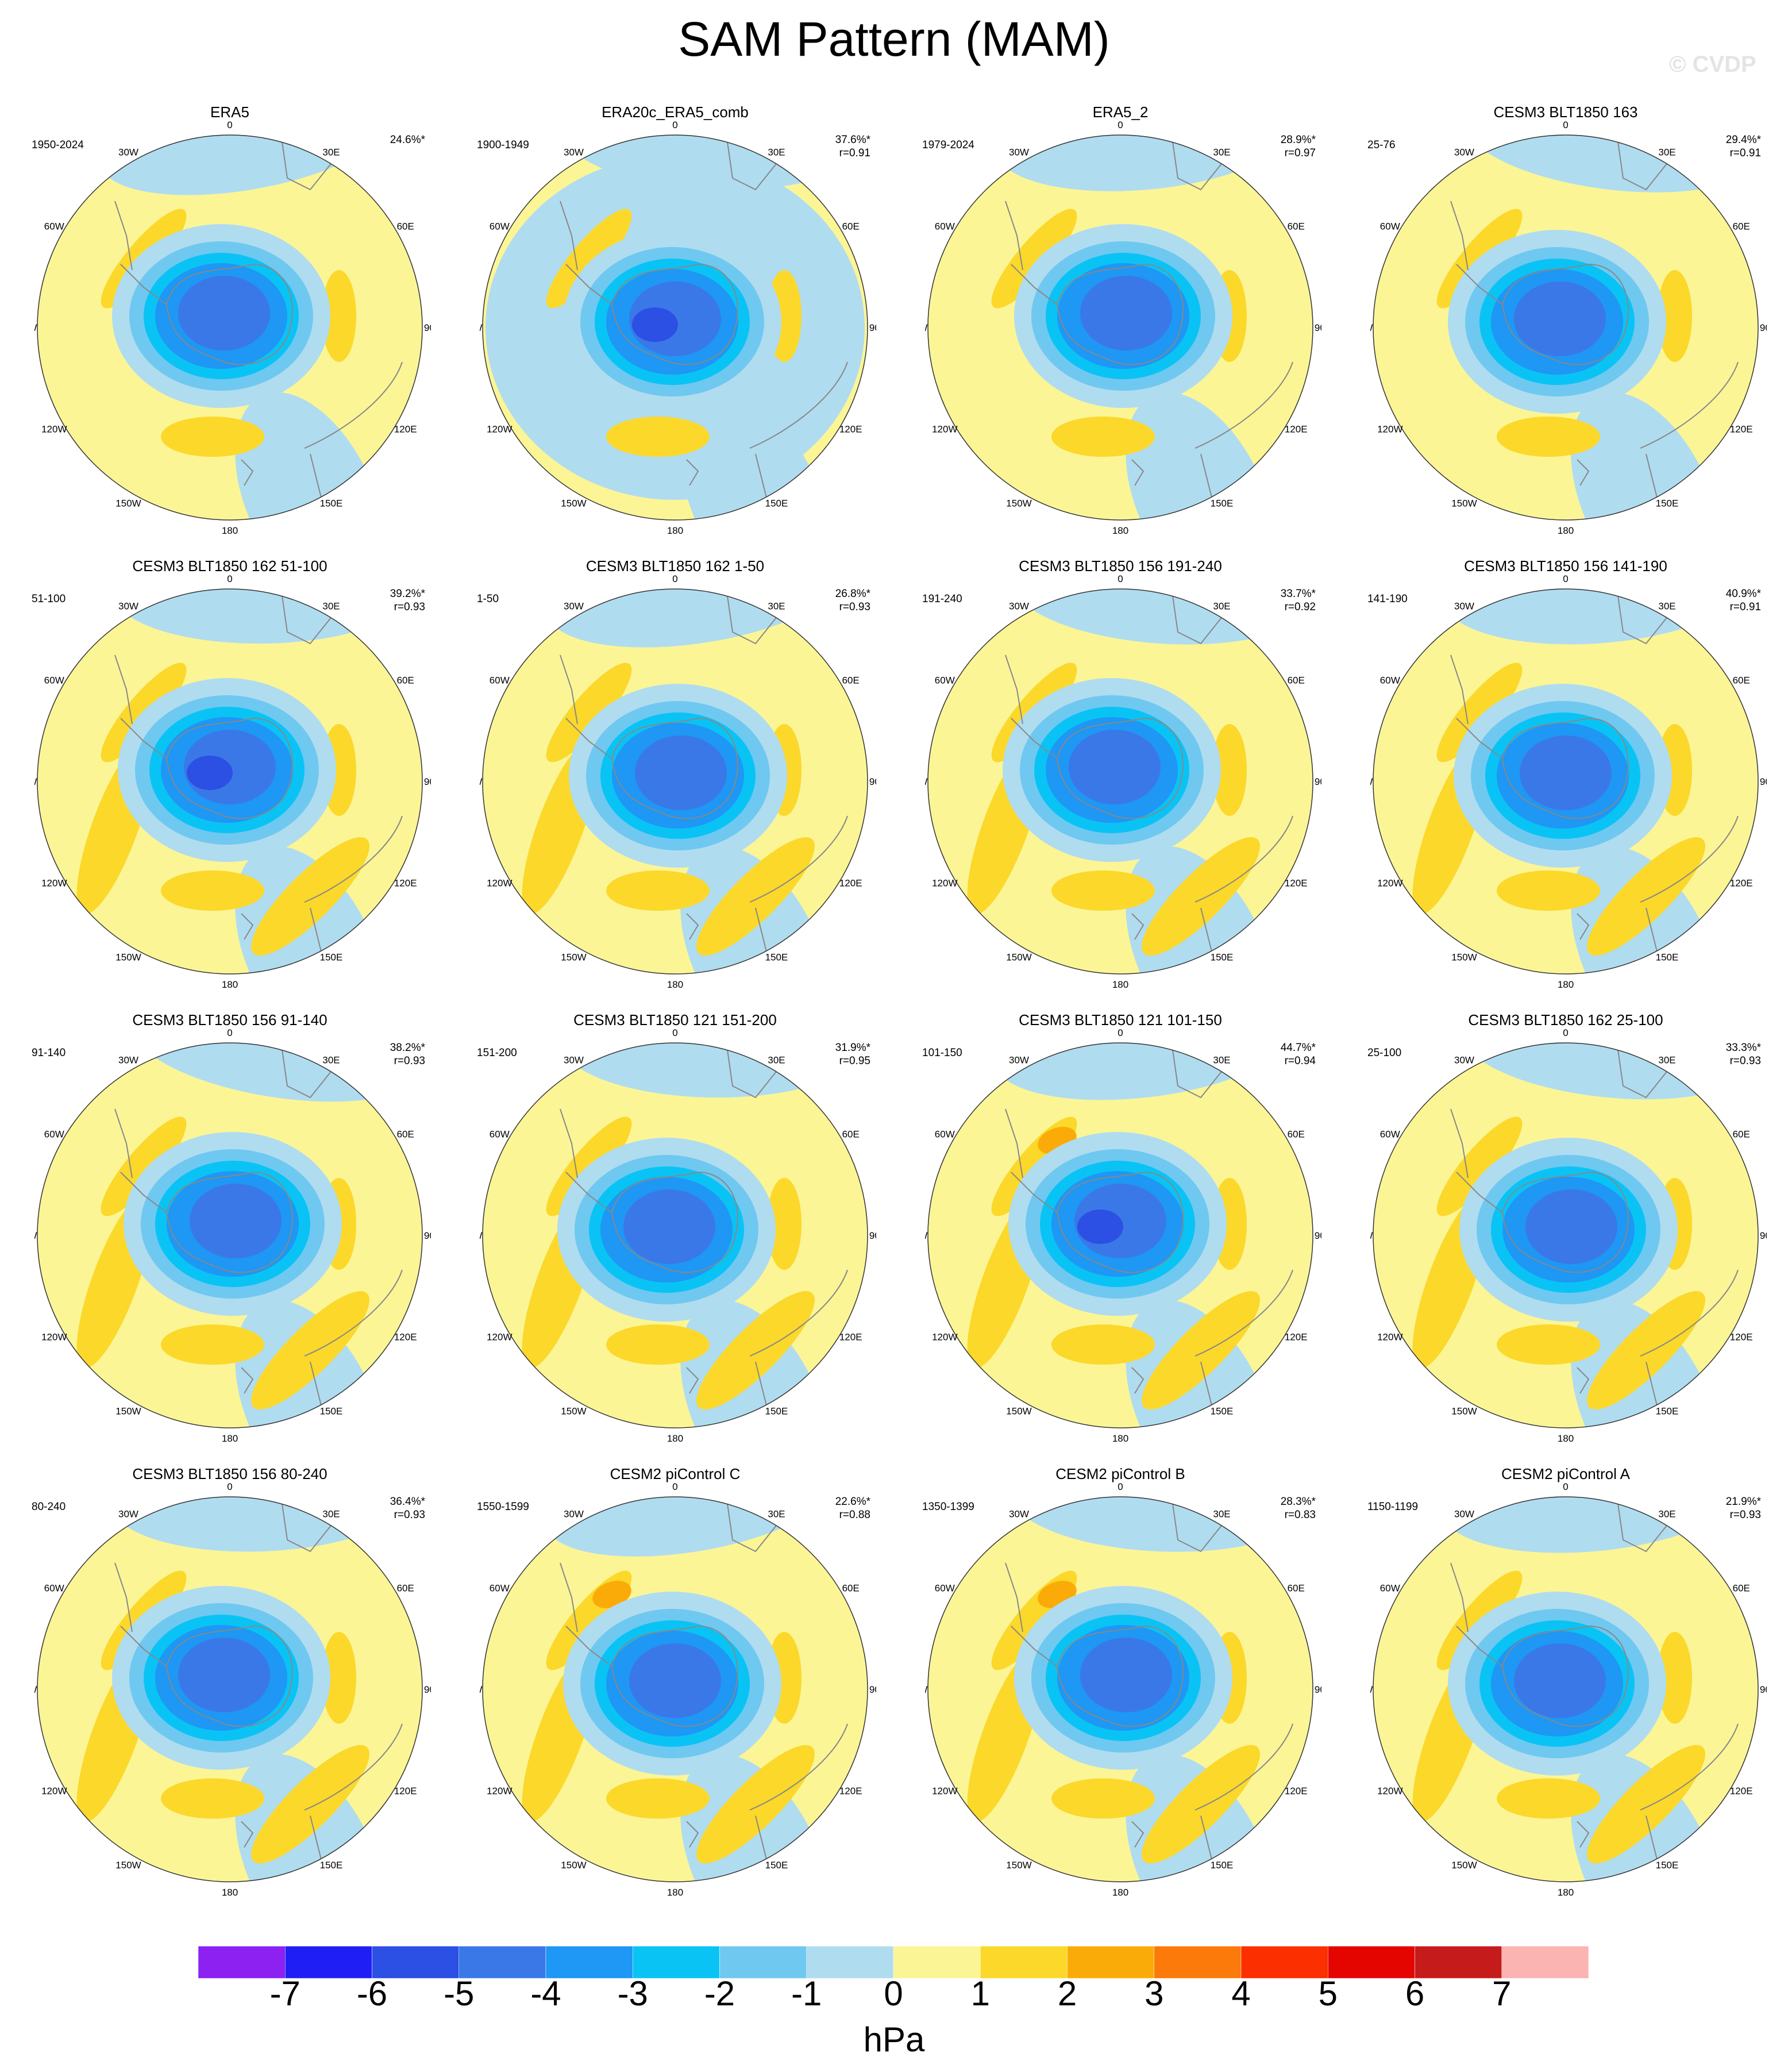 The height and width of the screenshot is (2072, 1788). What do you see at coordinates (488, 599) in the screenshot?
I see `panel-years: 1-50` at bounding box center [488, 599].